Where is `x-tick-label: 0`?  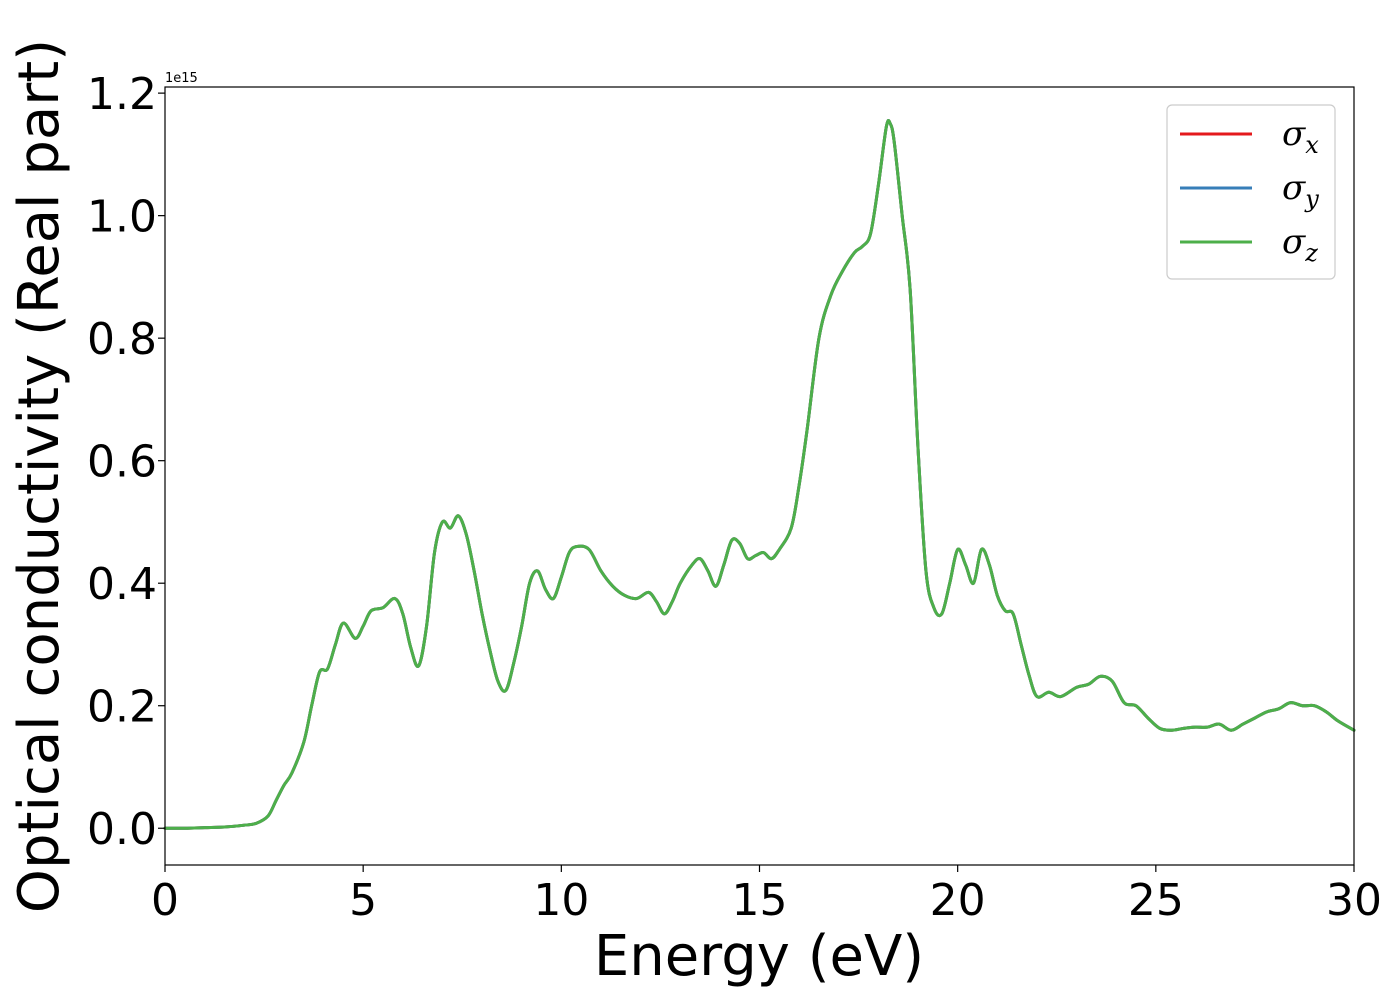
x-tick-label: 0 is located at coordinates (165, 900).